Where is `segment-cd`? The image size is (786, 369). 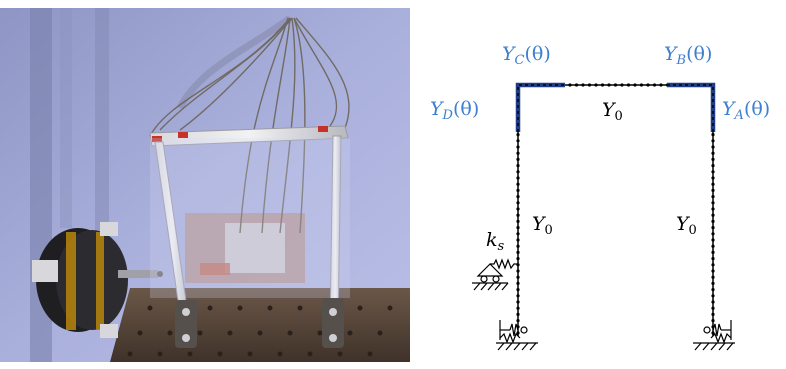
segment-cd is located at coordinates (540, 107).